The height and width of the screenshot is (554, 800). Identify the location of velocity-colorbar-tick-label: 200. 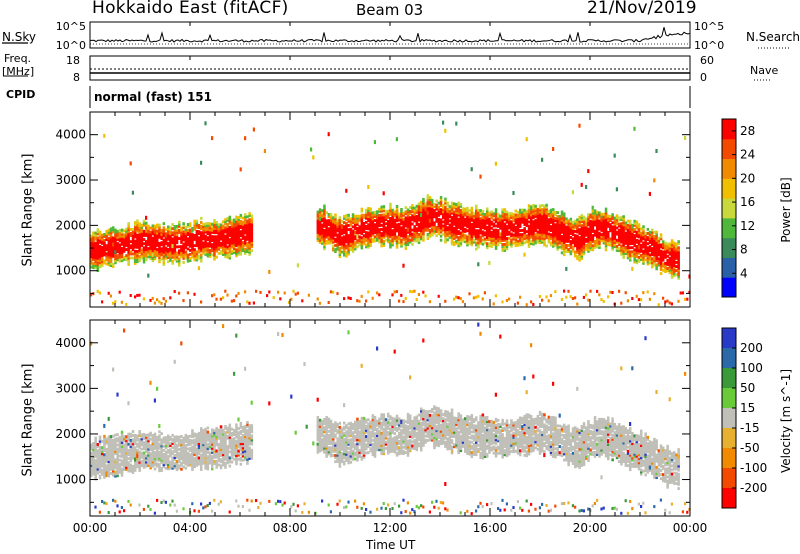
(751, 348).